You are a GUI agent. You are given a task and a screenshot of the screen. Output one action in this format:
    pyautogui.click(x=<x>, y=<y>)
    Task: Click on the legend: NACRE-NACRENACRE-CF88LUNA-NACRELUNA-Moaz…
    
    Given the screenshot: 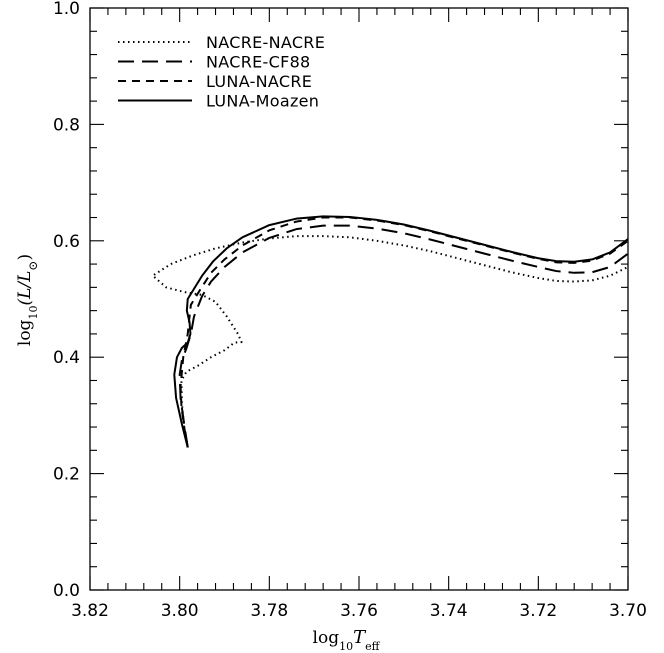 What is the action you would take?
    pyautogui.click(x=221, y=72)
    